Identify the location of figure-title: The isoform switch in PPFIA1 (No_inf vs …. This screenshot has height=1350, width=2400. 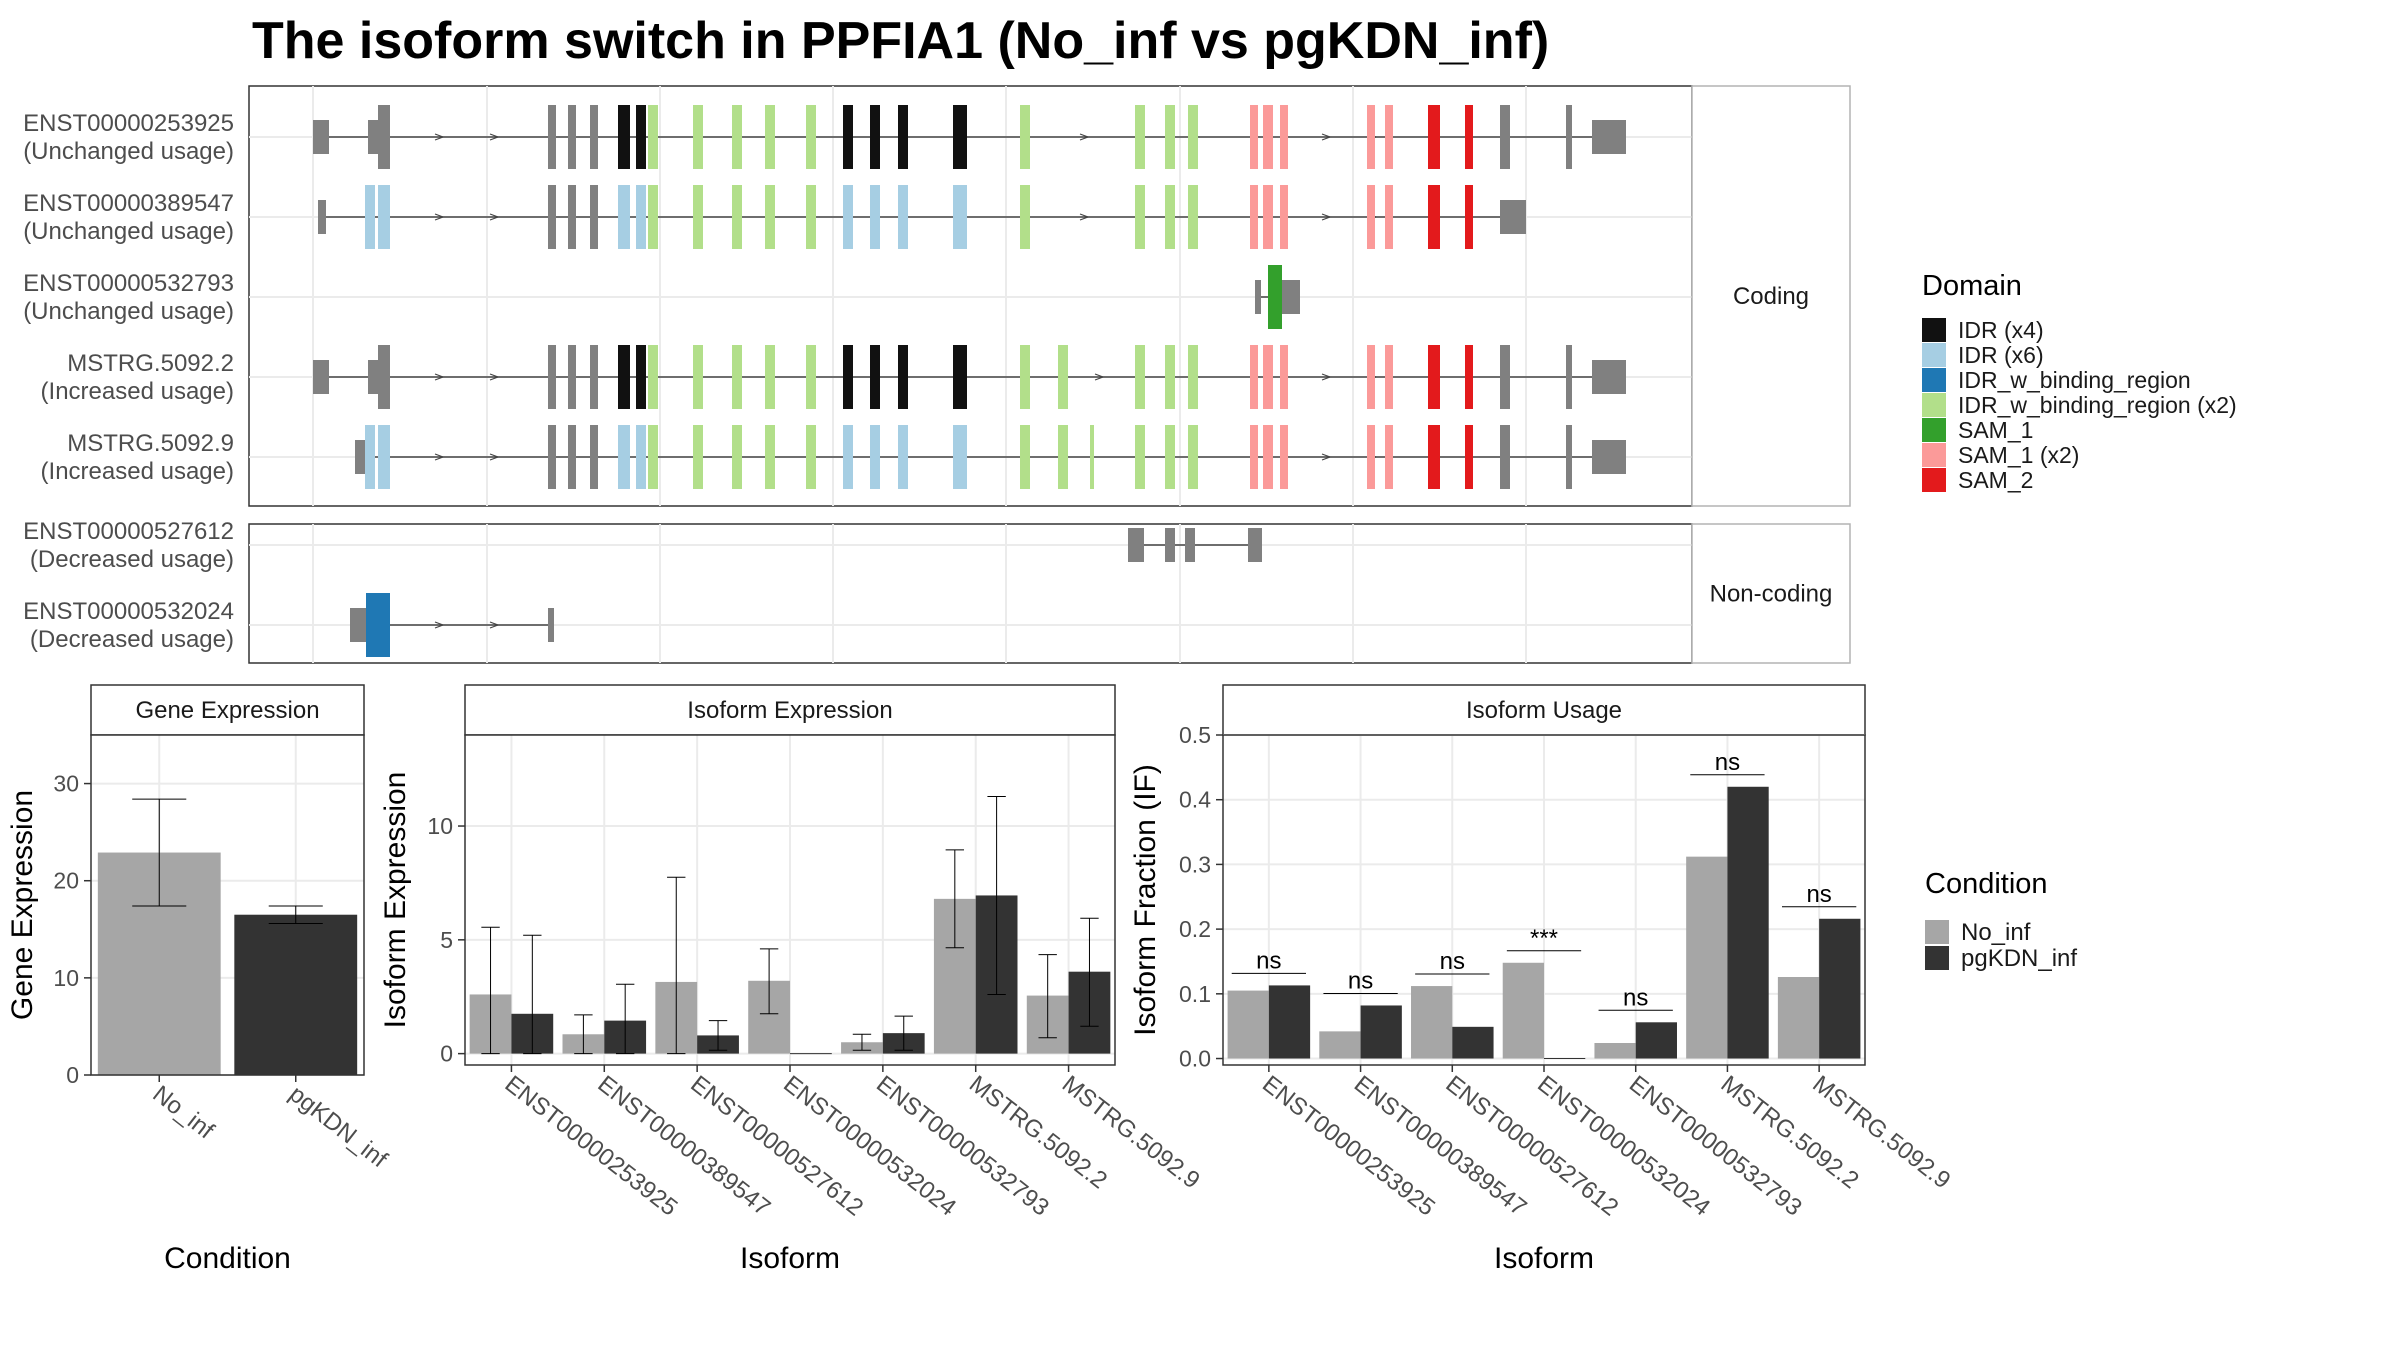
(900, 41).